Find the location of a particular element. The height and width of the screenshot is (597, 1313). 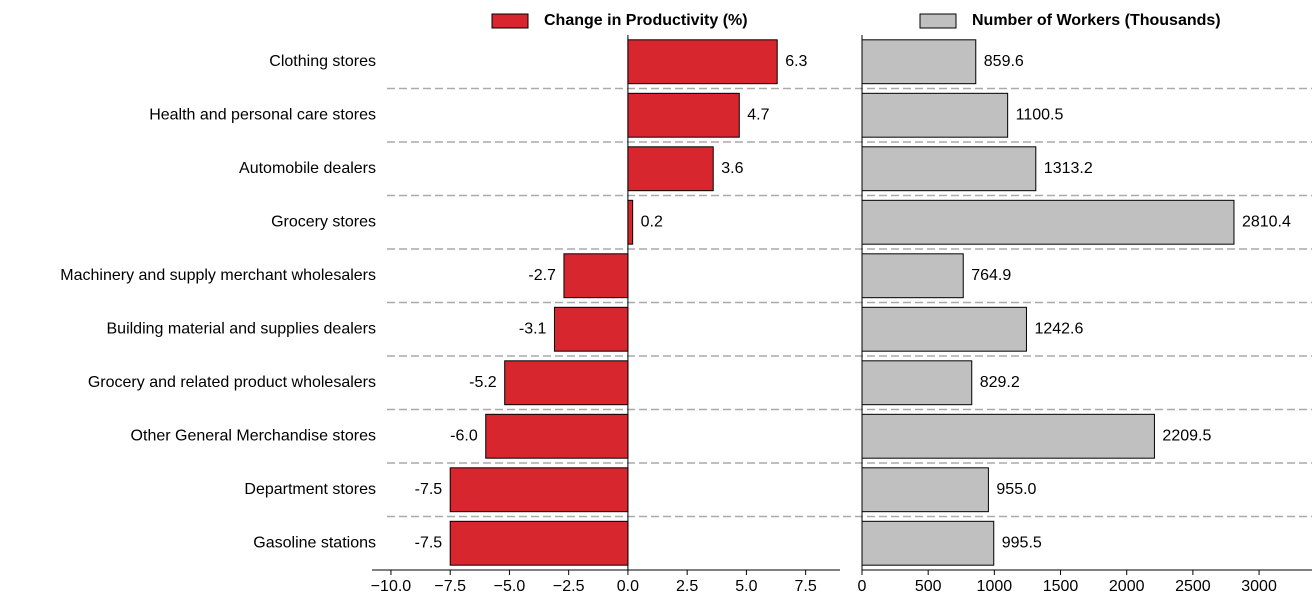

category-label: Department stores is located at coordinates (310, 489).